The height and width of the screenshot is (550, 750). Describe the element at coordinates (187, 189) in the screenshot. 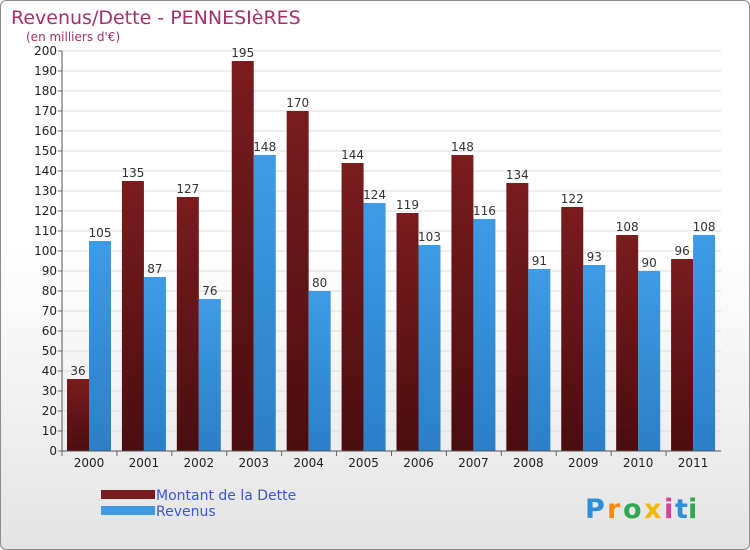

I see `data-label: 127` at that location.